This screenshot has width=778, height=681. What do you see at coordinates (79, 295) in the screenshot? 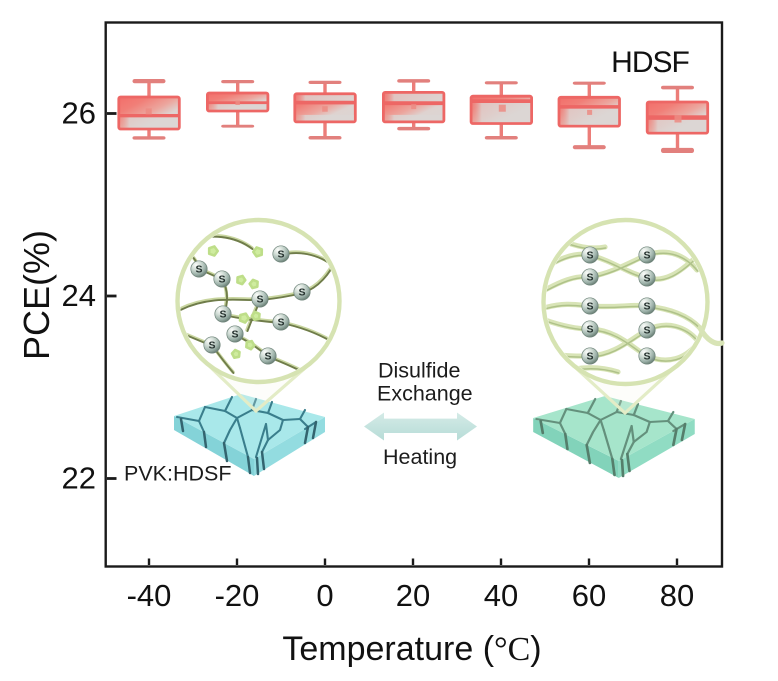
I see `svg-text: 24` at bounding box center [79, 295].